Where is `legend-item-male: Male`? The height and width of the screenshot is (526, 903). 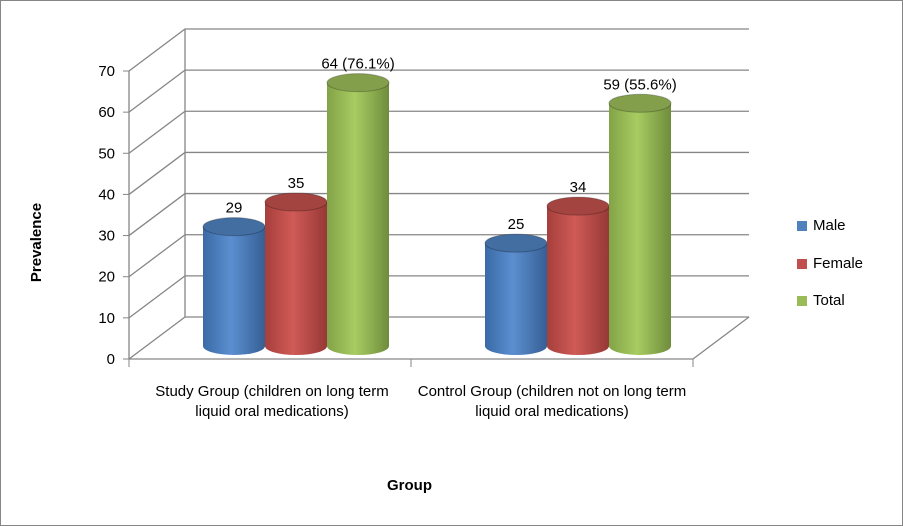 legend-item-male: Male is located at coordinates (821, 225).